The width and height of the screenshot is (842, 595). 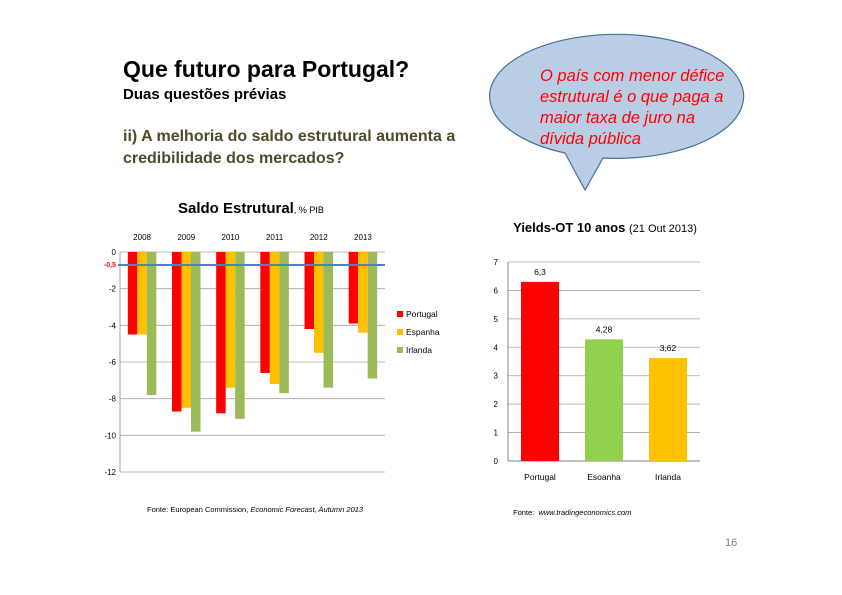 What do you see at coordinates (668, 409) in the screenshot?
I see `bar-irlanda` at bounding box center [668, 409].